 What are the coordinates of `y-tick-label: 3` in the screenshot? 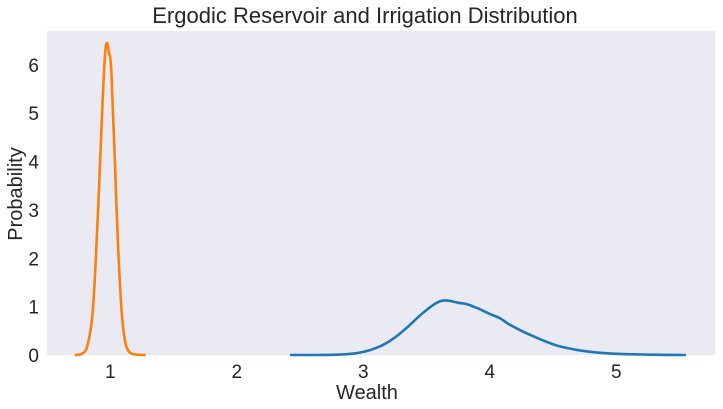 It's located at (33, 211).